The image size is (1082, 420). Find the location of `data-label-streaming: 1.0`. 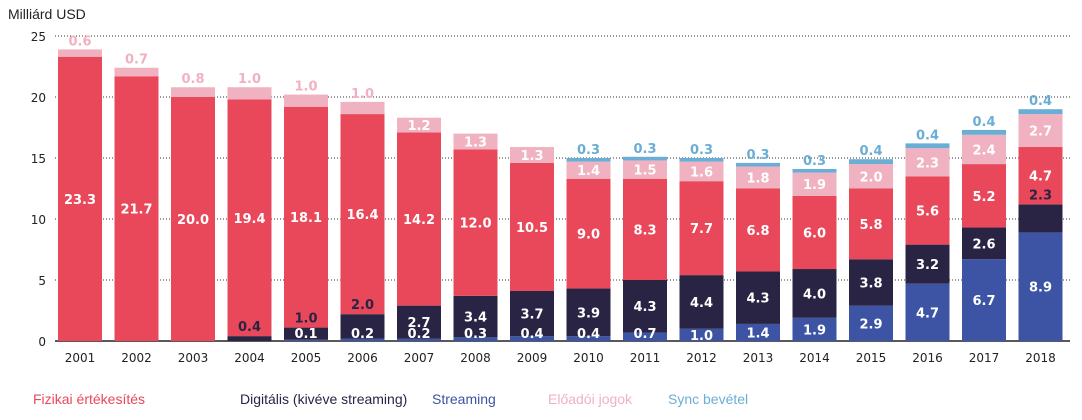

data-label-streaming: 1.0 is located at coordinates (701, 336).